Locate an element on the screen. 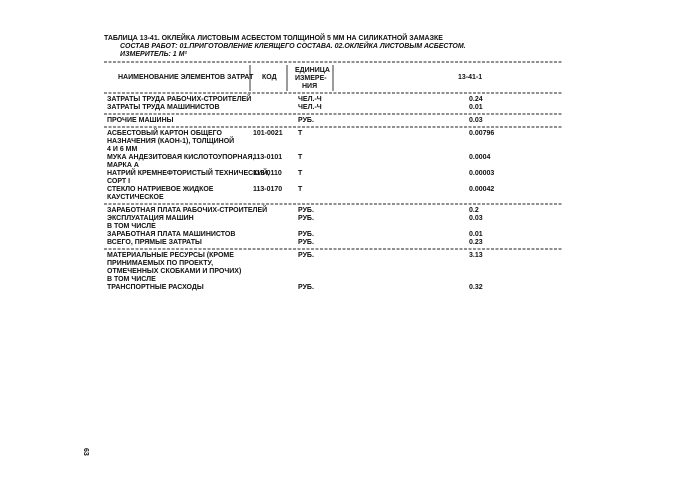  item-name: НАТРИЙ КРЕМНЕФТОРИСТЫЙ ТЕХНИЧЕСКИЙ, is located at coordinates (188, 172).